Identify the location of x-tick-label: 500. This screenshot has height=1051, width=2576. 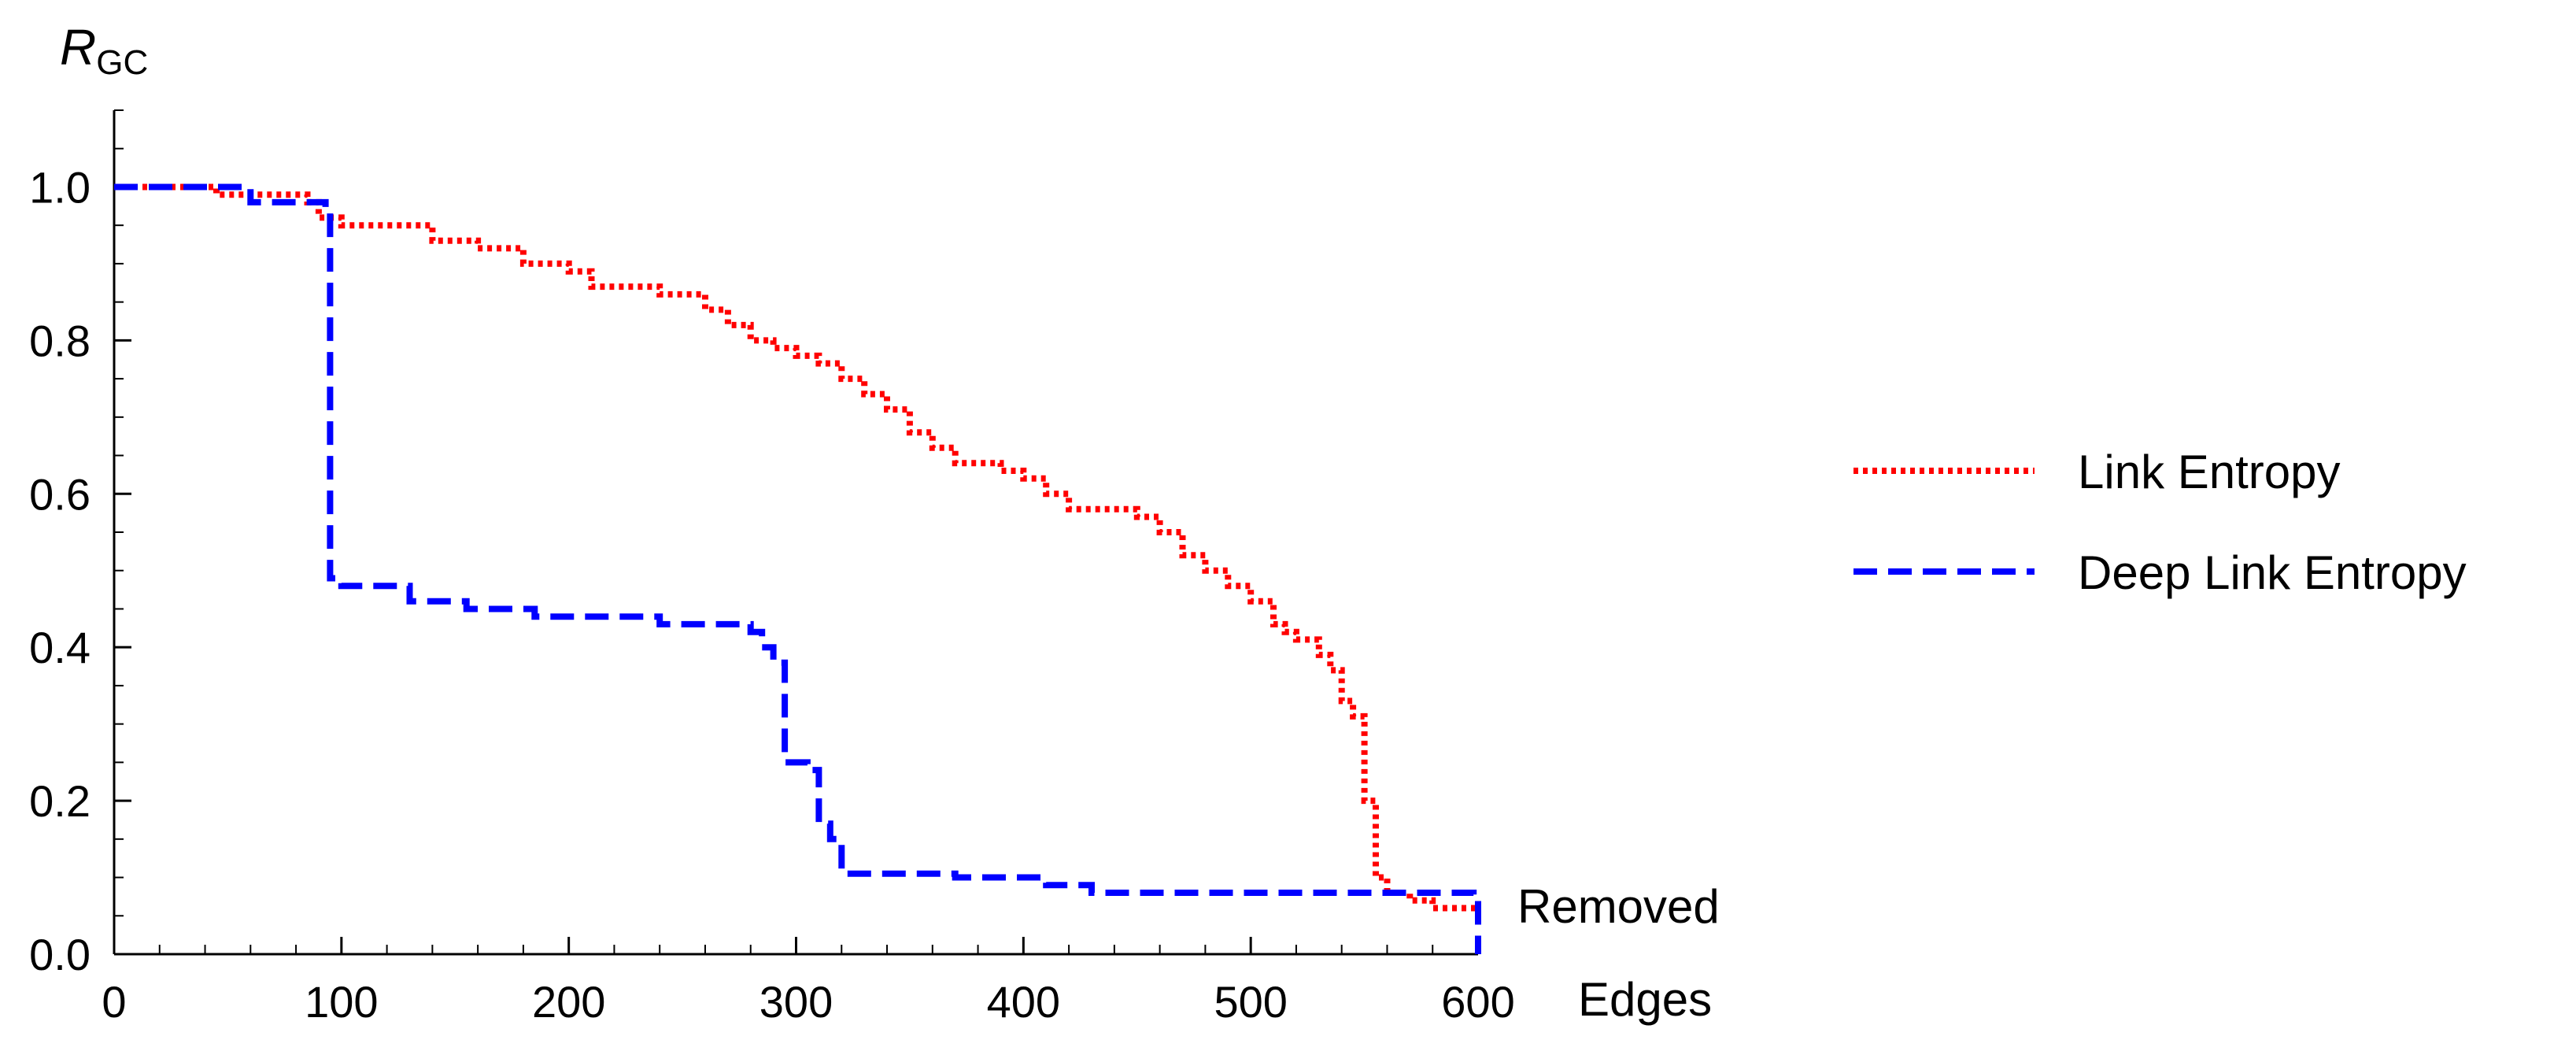
(1250, 1002).